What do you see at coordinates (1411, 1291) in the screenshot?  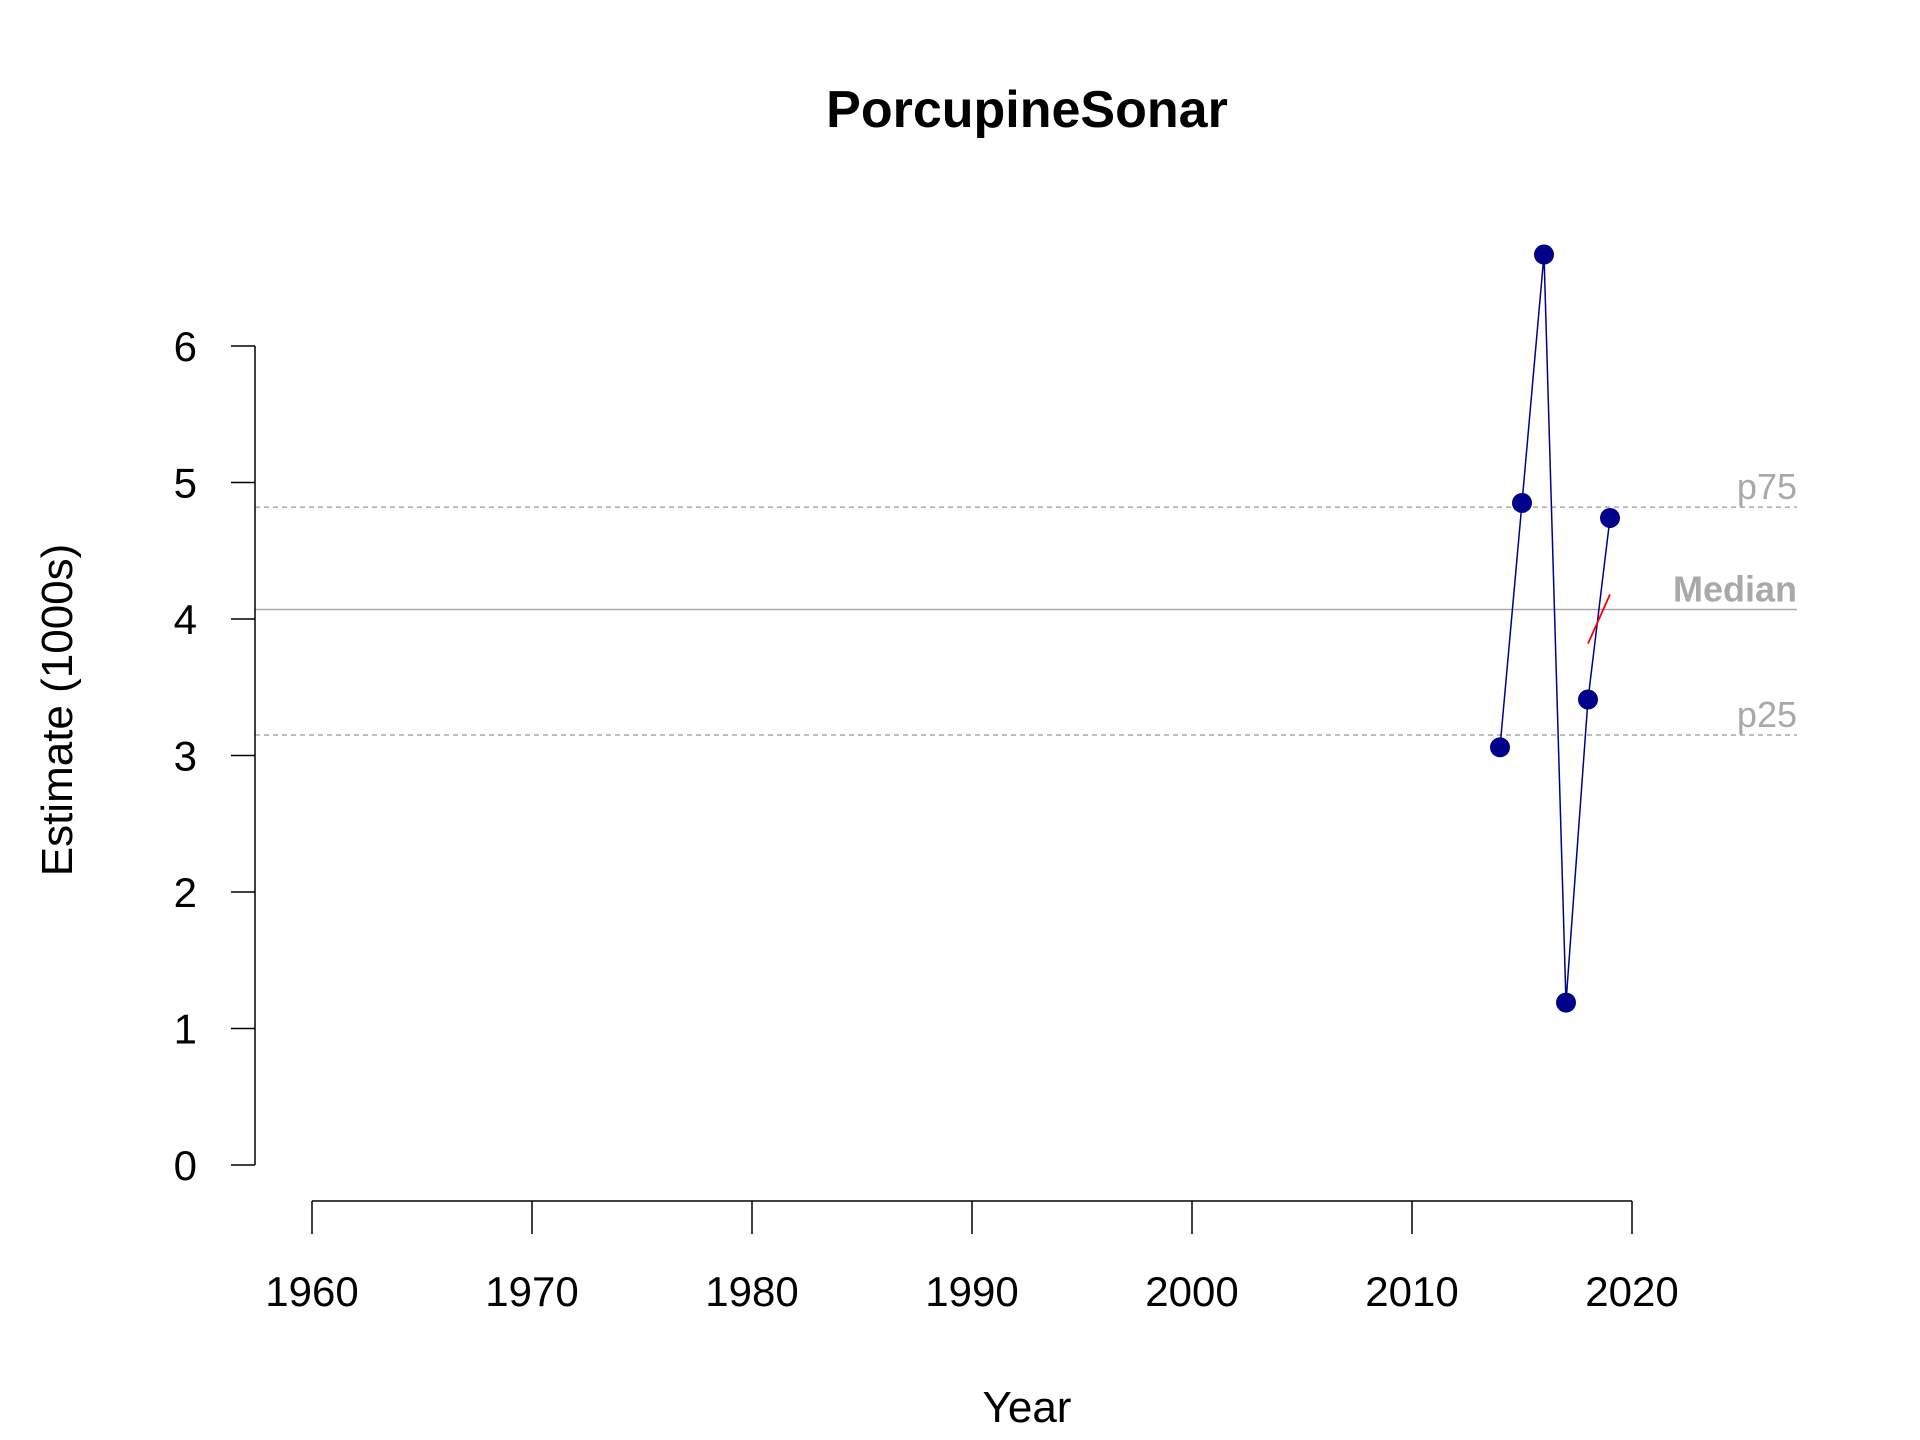 I see `x-tick-label: 2010` at bounding box center [1411, 1291].